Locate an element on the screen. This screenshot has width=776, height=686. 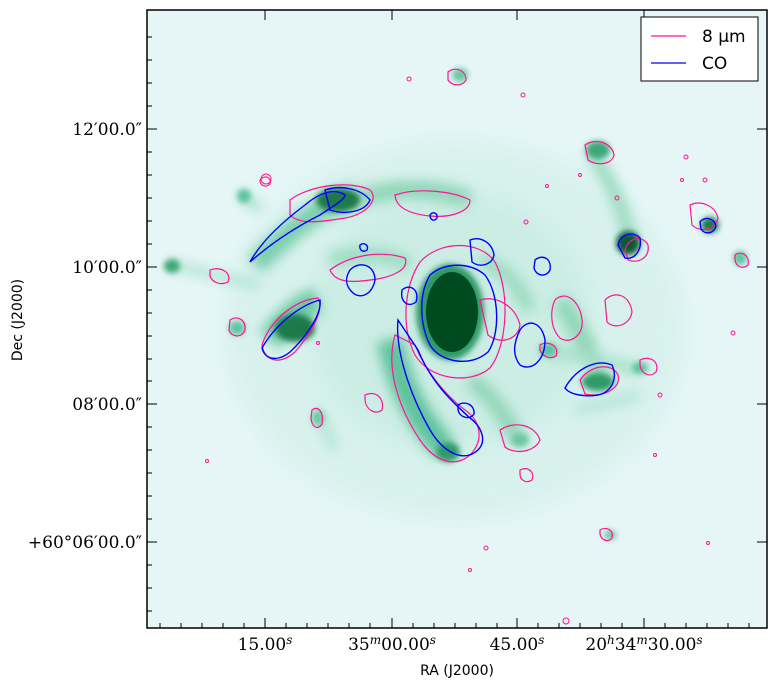
y-tick-label-0: 12′00.0″ is located at coordinates (107, 130).